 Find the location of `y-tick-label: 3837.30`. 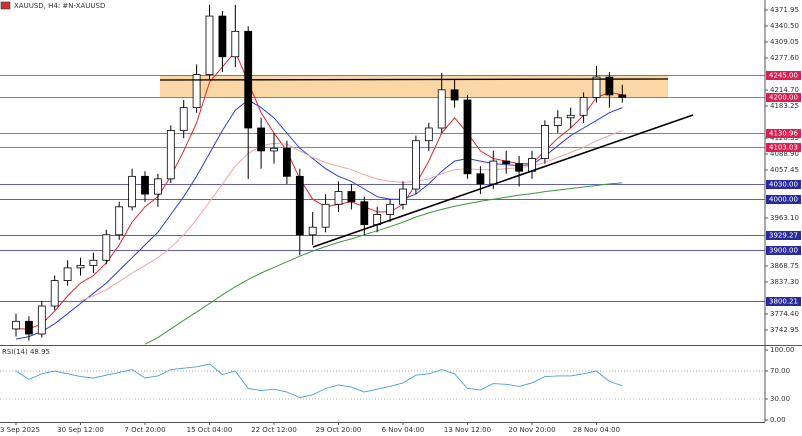

y-tick-label: 3837.30 is located at coordinates (784, 282).